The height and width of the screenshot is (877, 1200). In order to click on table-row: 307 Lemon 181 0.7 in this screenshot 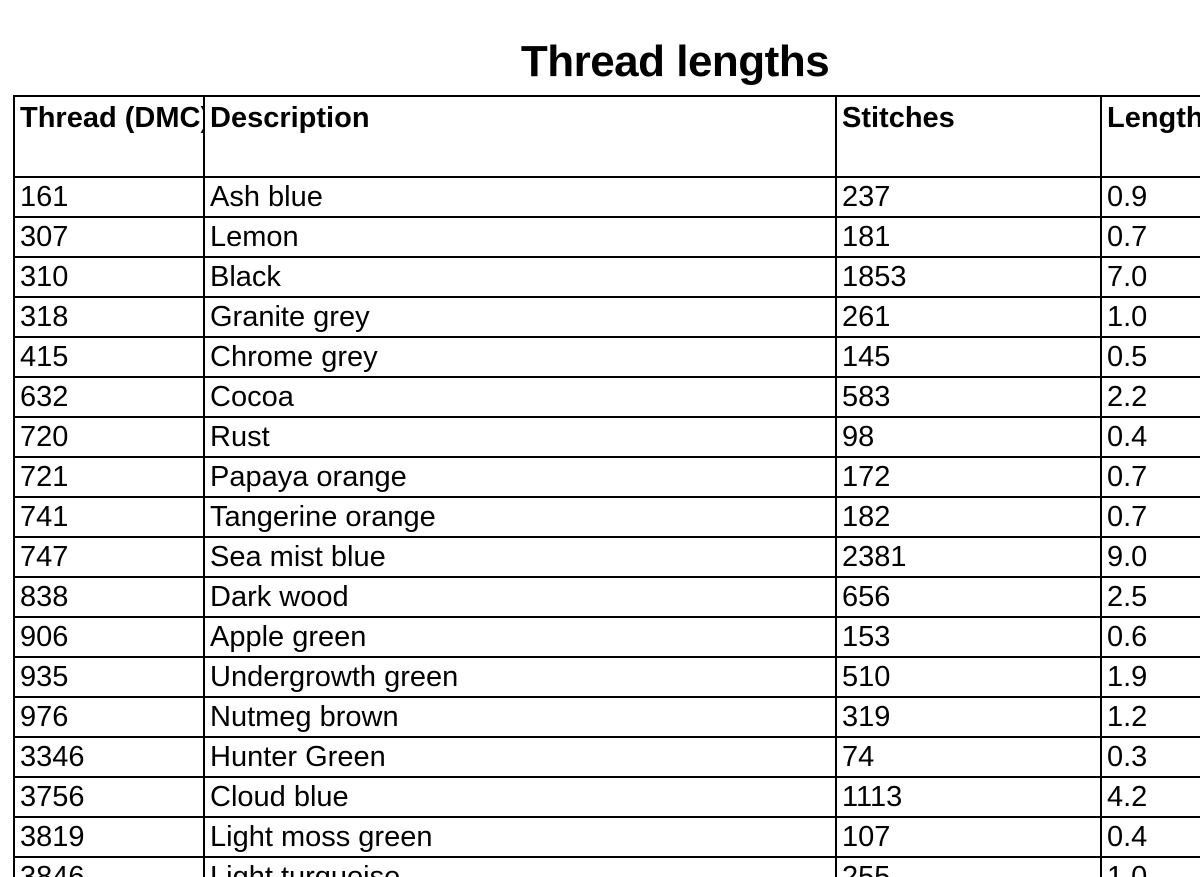, I will do `click(606, 237)`.